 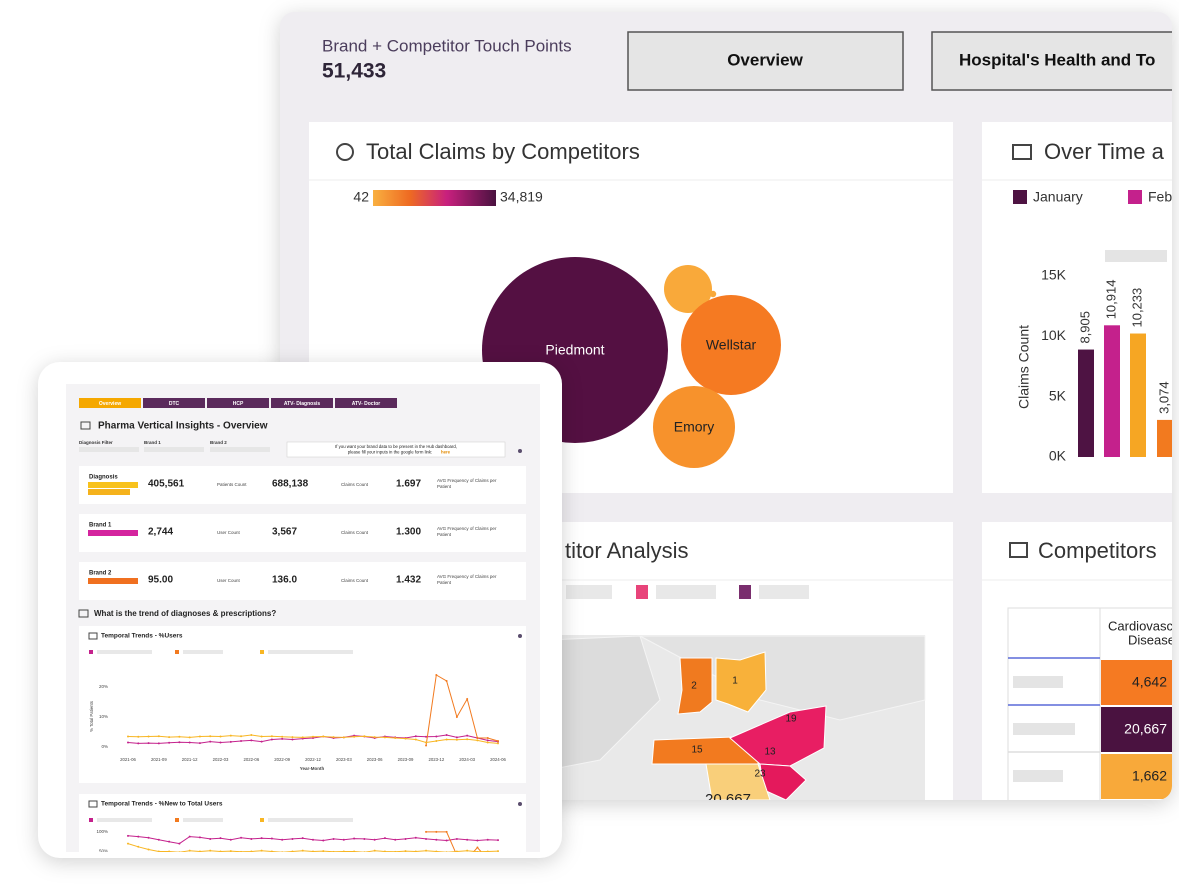 I want to click on note-link: here, so click(x=446, y=452).